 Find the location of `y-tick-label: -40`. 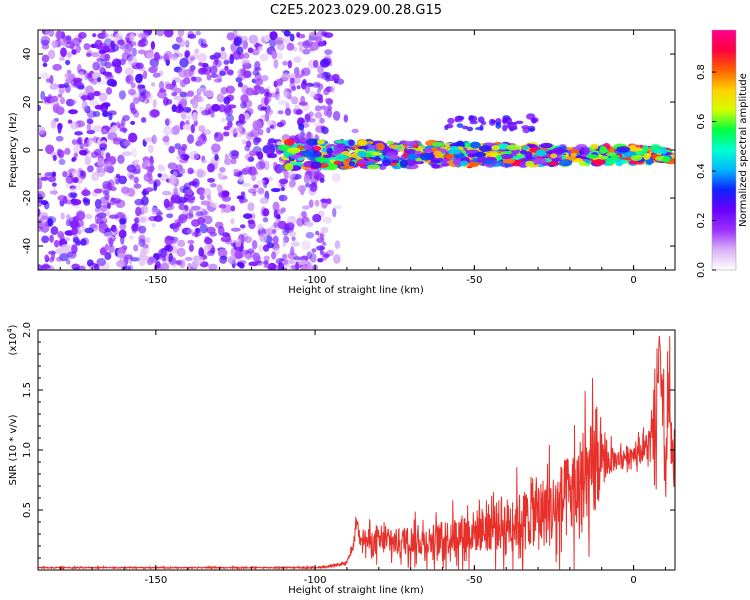

y-tick-label: -40 is located at coordinates (27, 246).